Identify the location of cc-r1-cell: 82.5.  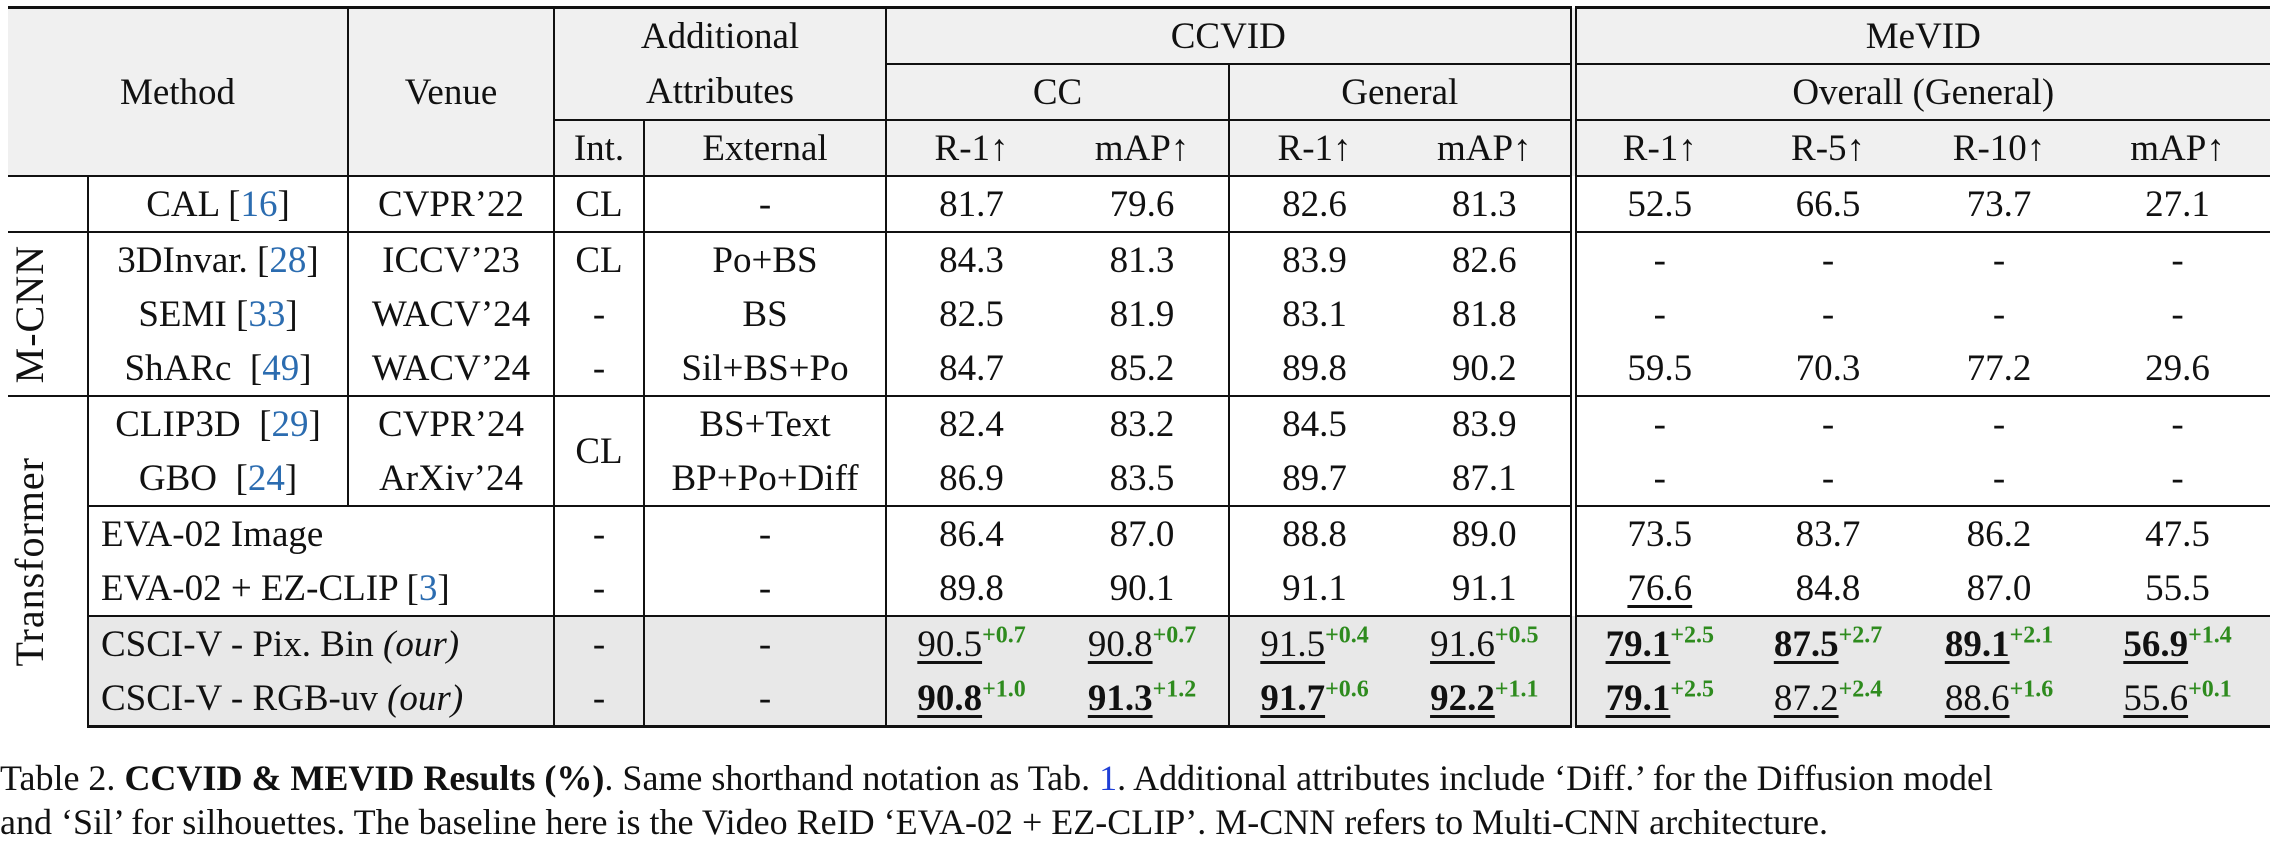
(971, 314).